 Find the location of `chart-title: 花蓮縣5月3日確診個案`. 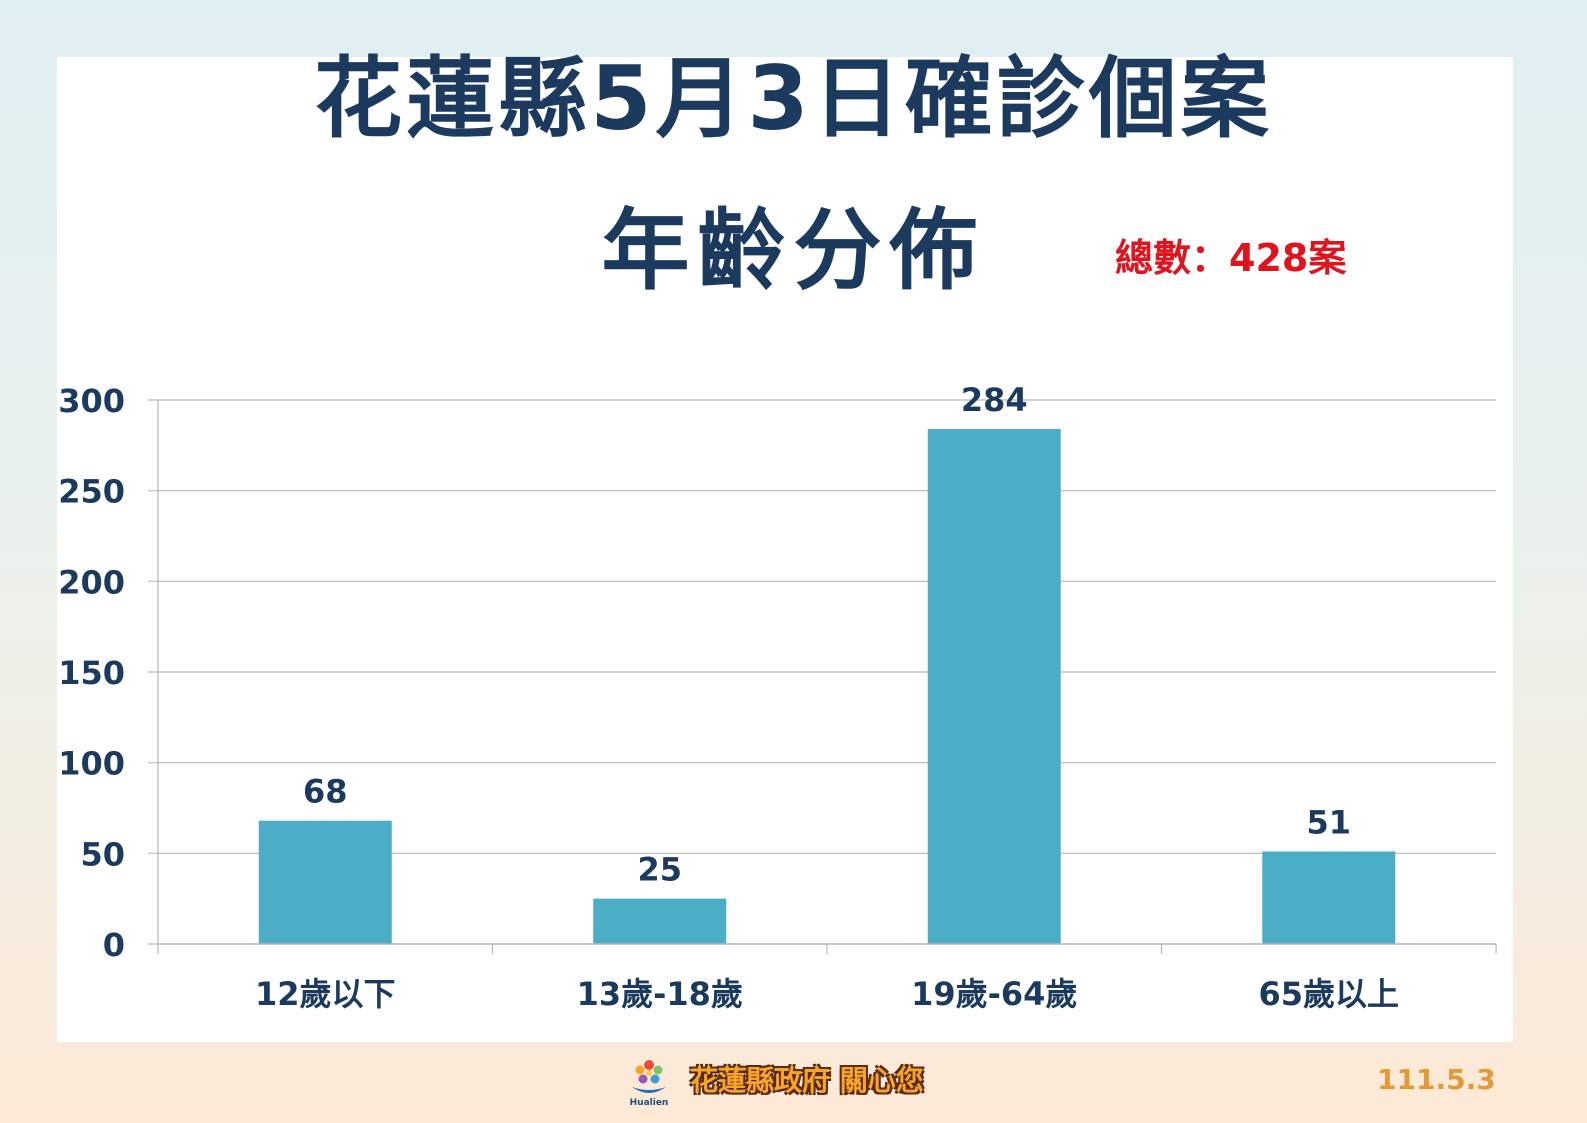

chart-title: 花蓮縣5月3日確診個案 is located at coordinates (793, 98).